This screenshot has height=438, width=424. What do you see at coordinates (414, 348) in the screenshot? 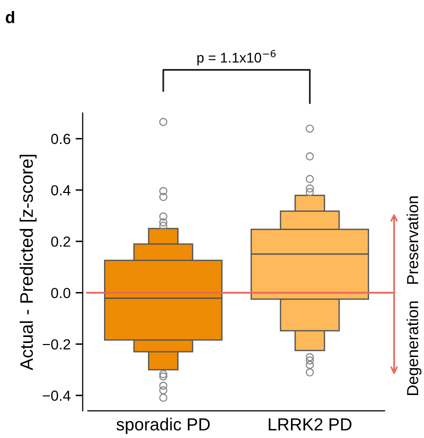
I see `text: Degeneration` at bounding box center [414, 348].